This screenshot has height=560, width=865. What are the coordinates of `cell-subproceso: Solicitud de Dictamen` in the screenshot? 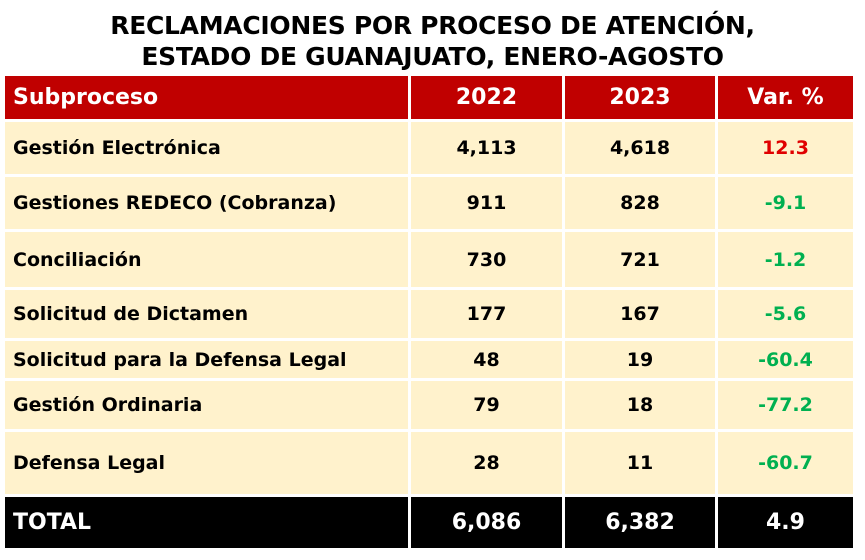 It's located at (206, 314).